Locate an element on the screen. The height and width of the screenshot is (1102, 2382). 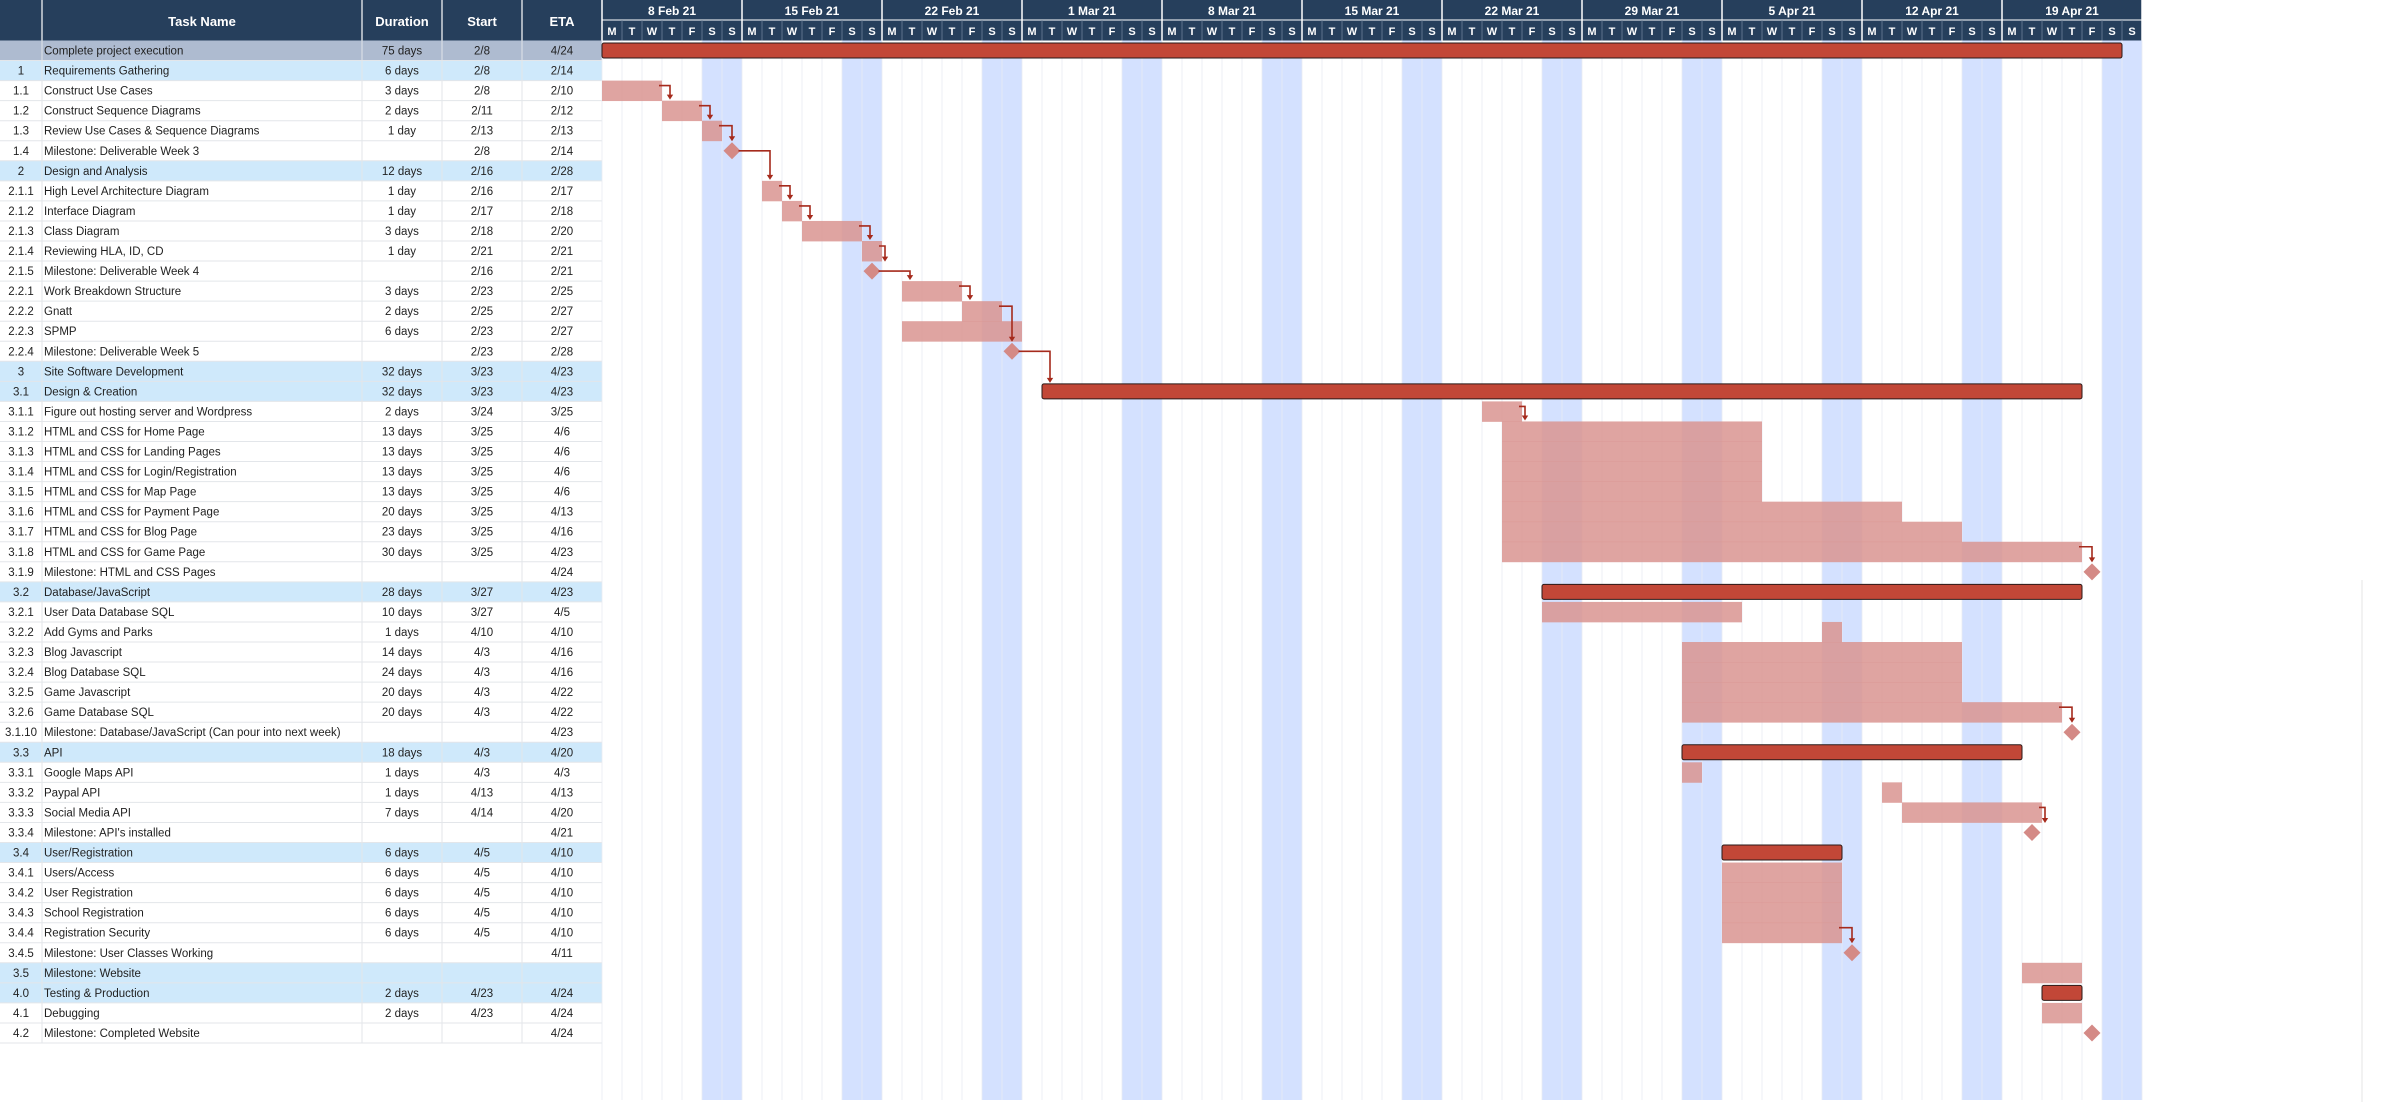
table-row: 2.1.3 Class Diagram 3 days 2/18 2/20 is located at coordinates (290, 232).